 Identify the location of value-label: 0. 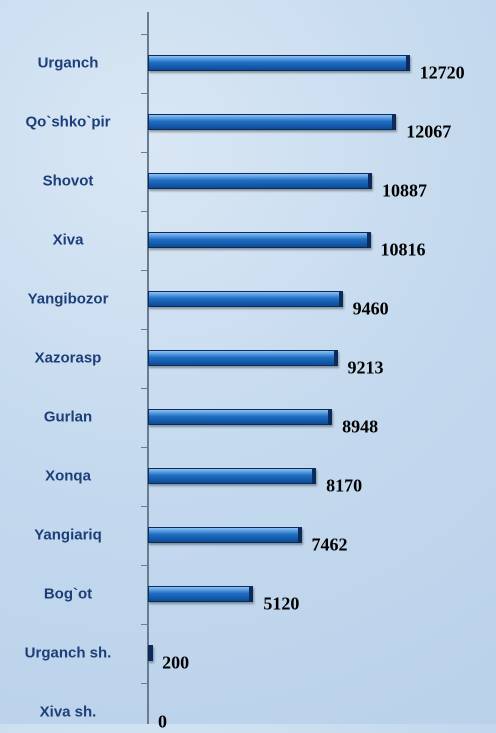
(162, 721).